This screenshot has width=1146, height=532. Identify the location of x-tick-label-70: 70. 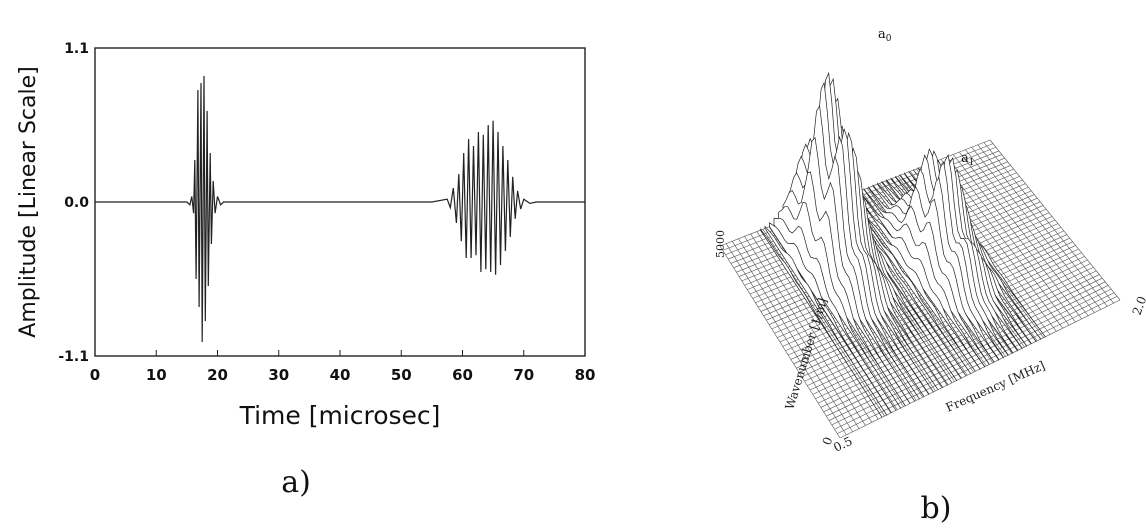
(523, 375).